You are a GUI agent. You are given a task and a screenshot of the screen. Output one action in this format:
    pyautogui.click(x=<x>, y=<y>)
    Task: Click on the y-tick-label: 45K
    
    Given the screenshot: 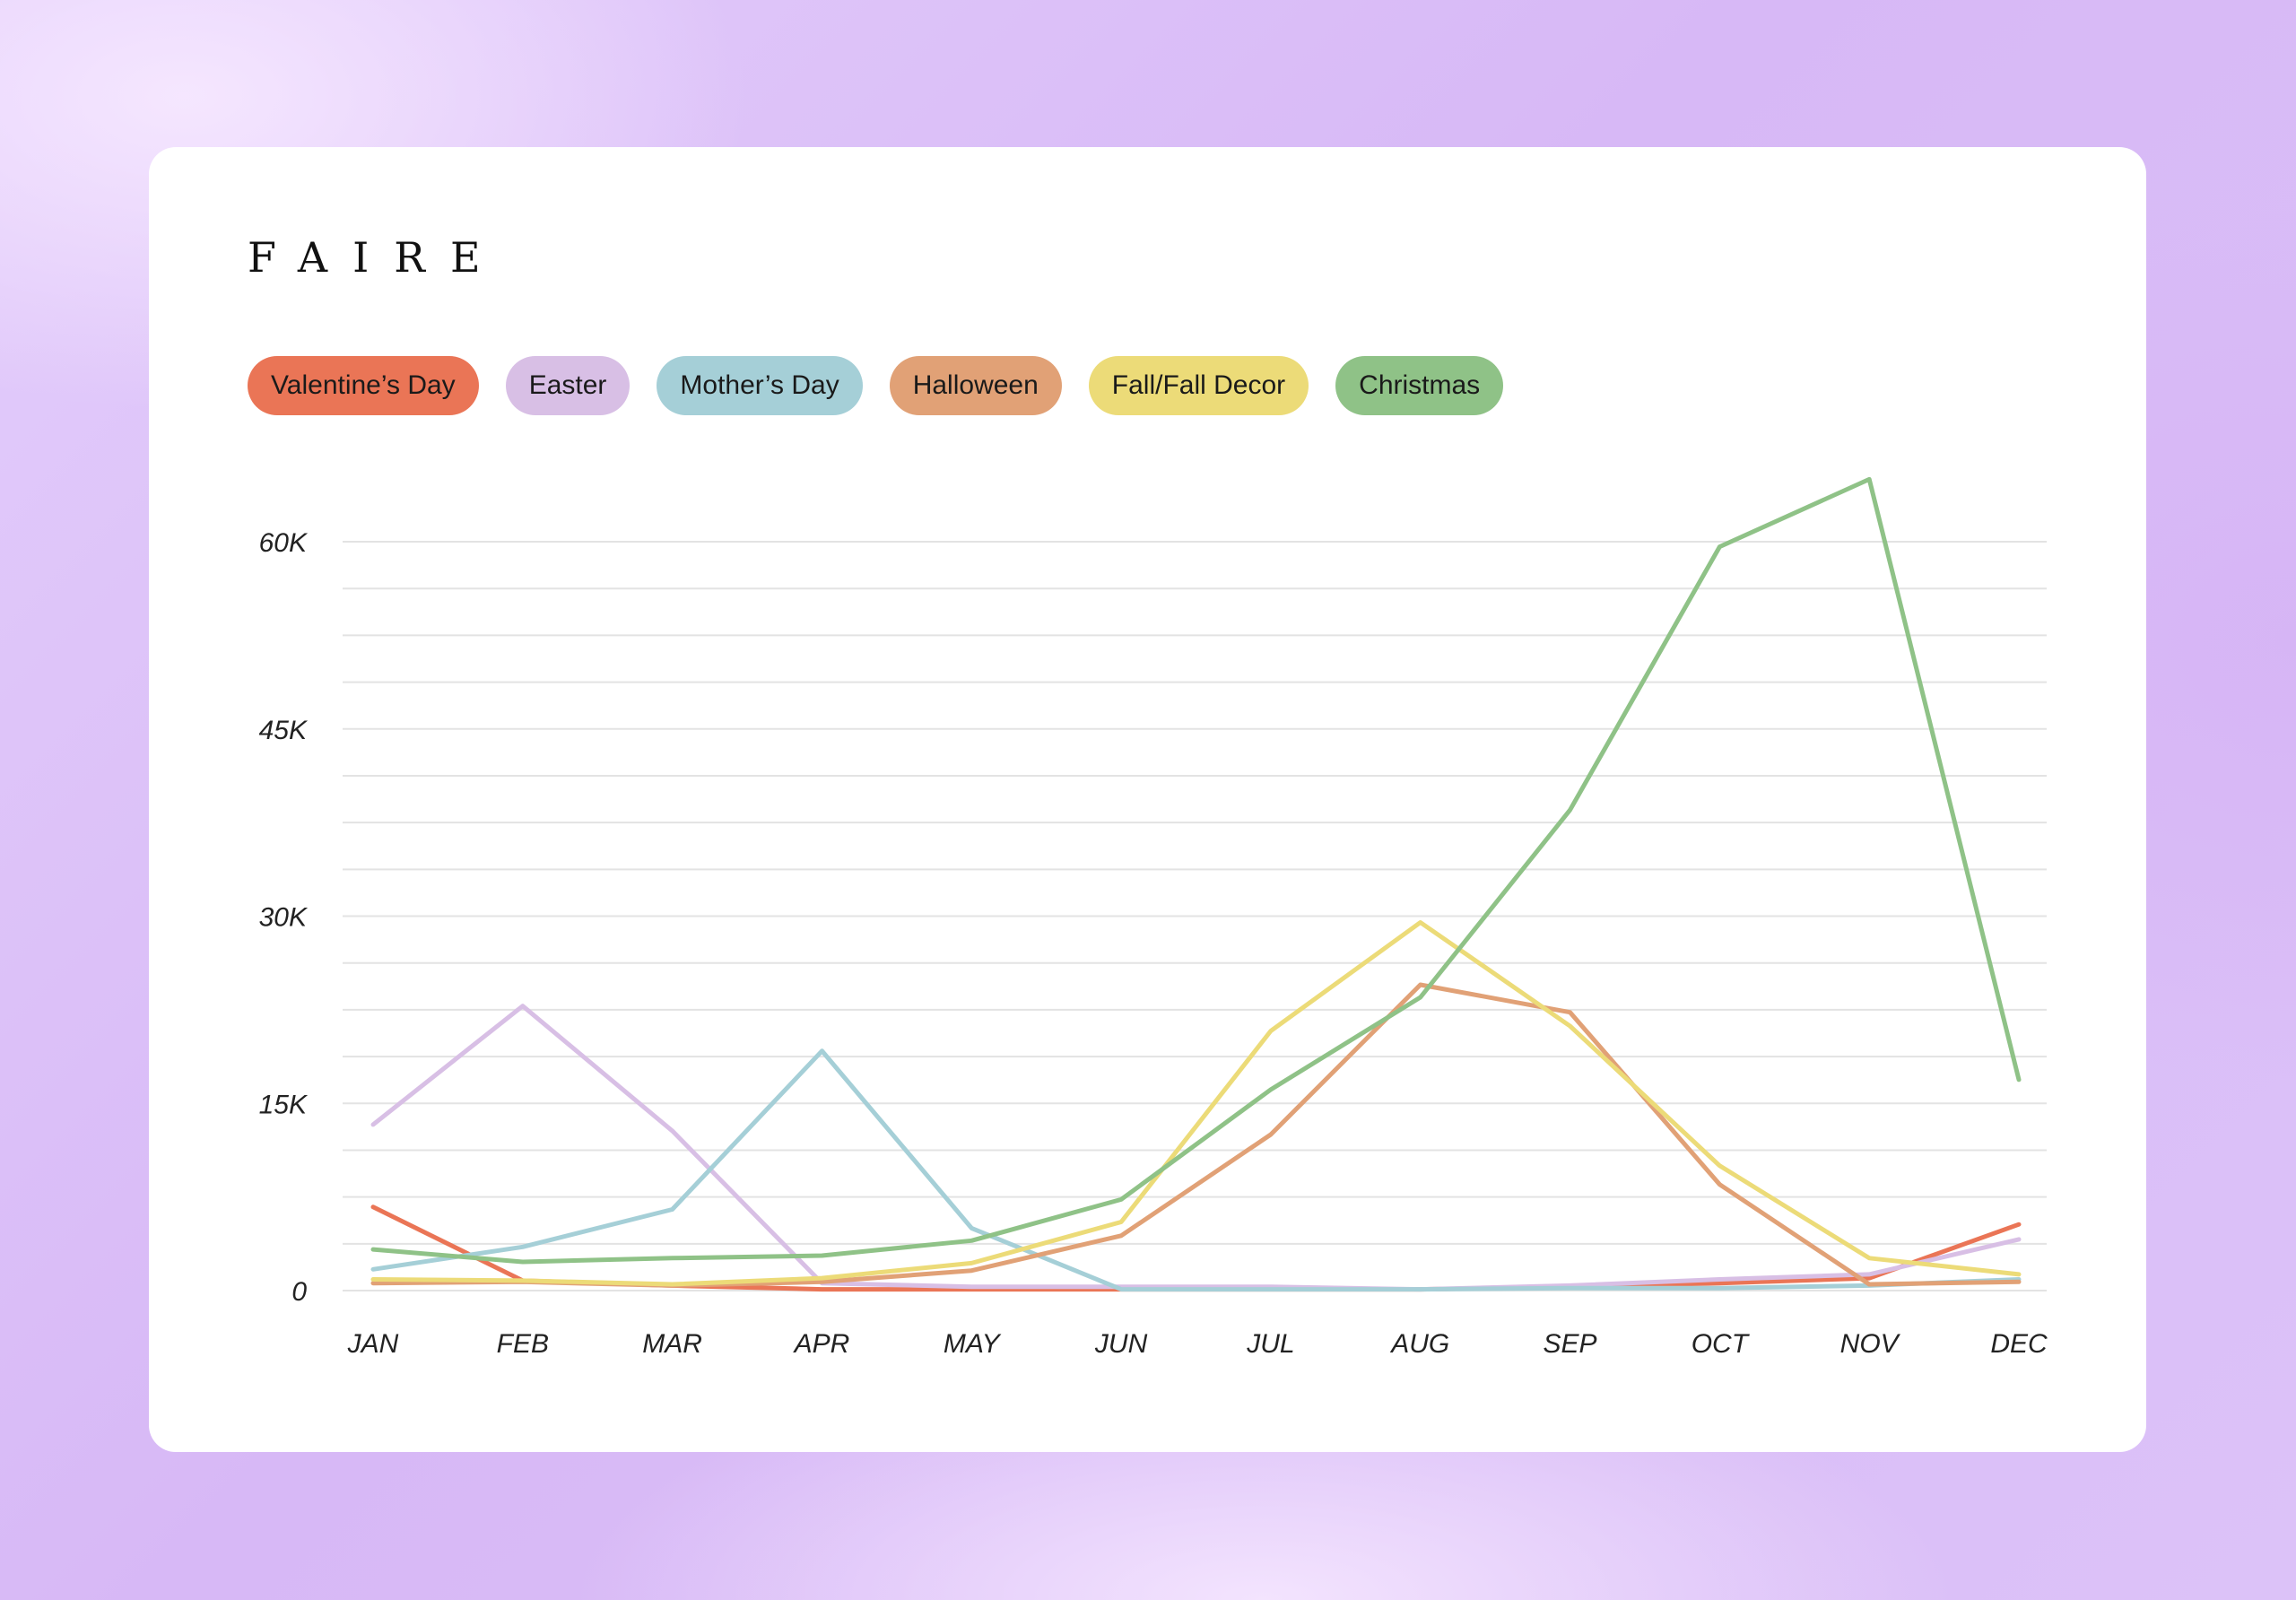 What is the action you would take?
    pyautogui.click(x=284, y=731)
    